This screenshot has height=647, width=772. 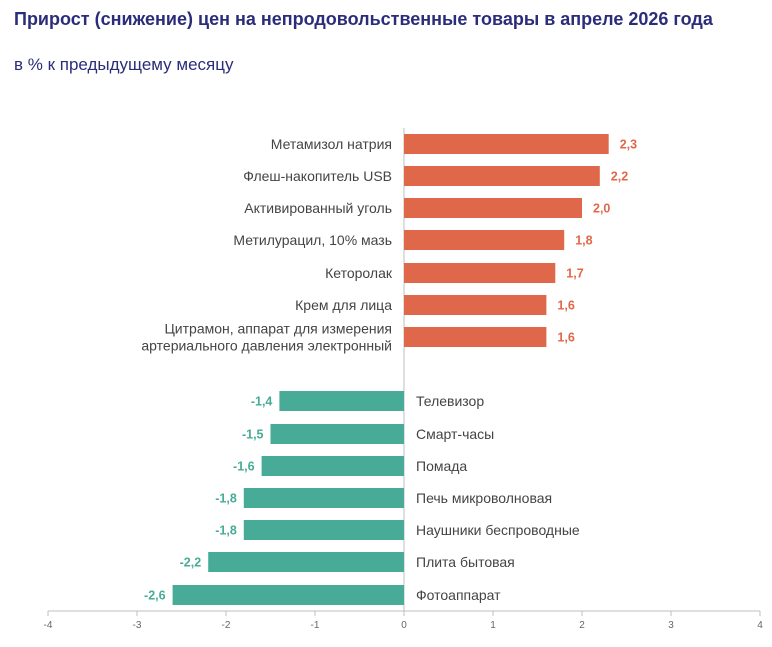 I want to click on category-label-line: артериального давления электронный, so click(x=266, y=346).